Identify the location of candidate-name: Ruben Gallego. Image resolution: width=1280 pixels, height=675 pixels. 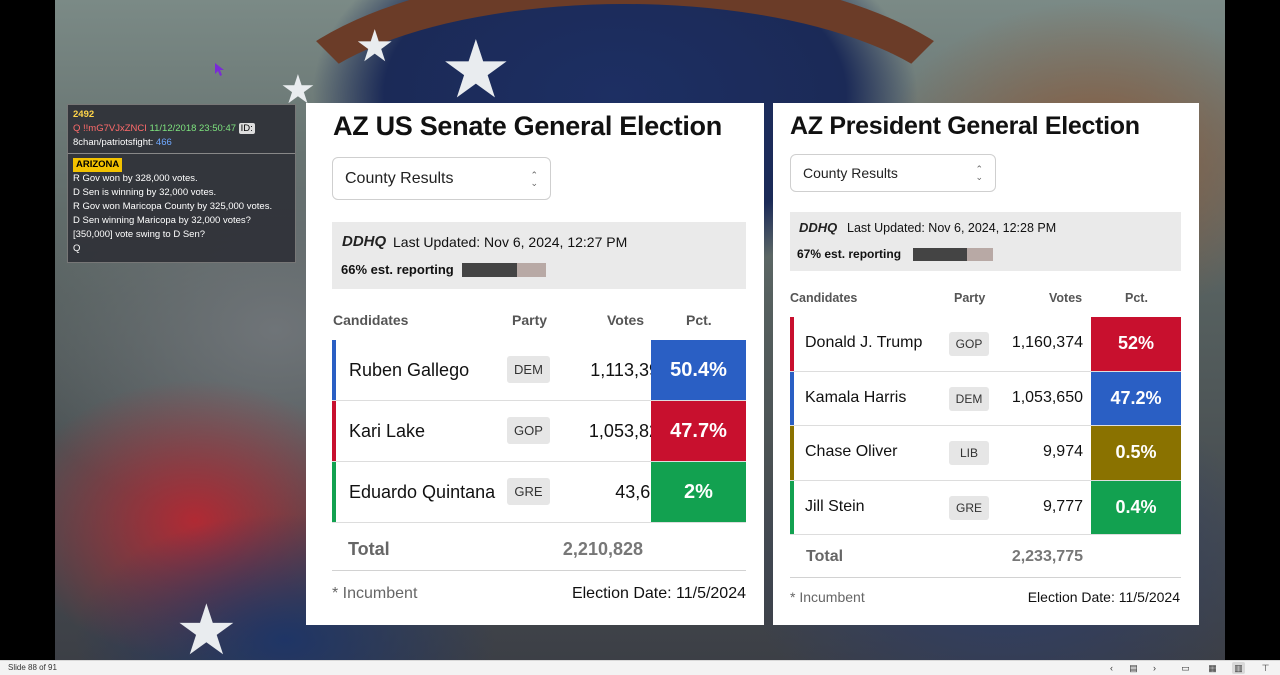
(409, 370).